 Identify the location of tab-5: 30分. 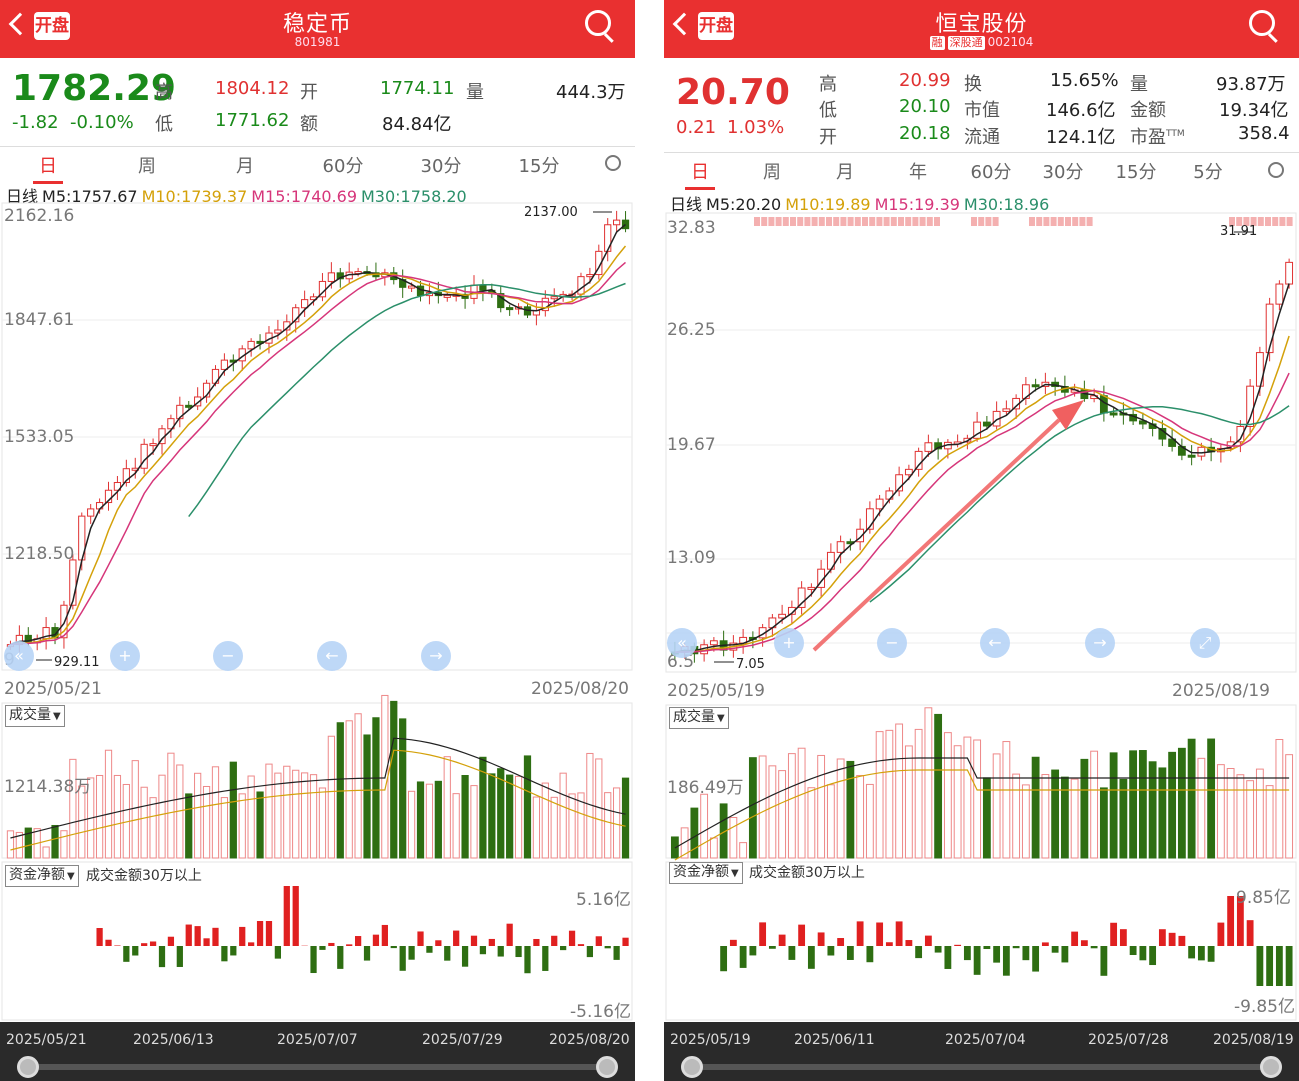
(1063, 172).